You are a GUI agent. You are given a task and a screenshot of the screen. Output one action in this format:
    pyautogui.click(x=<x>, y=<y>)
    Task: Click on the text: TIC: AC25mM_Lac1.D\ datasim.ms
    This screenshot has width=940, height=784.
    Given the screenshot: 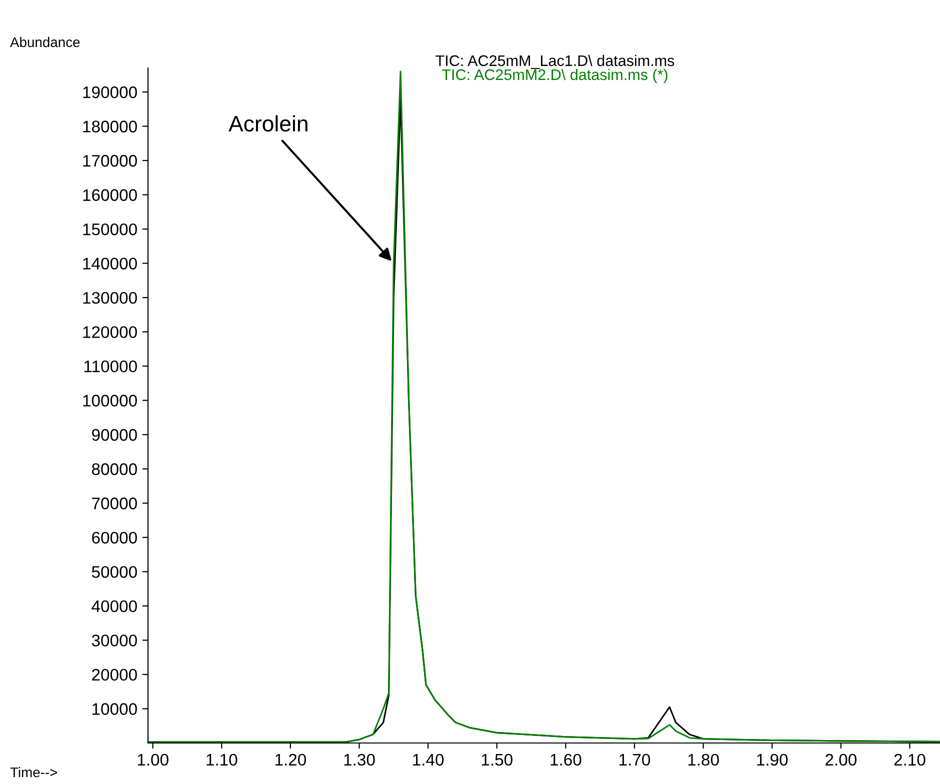 What is the action you would take?
    pyautogui.click(x=555, y=61)
    